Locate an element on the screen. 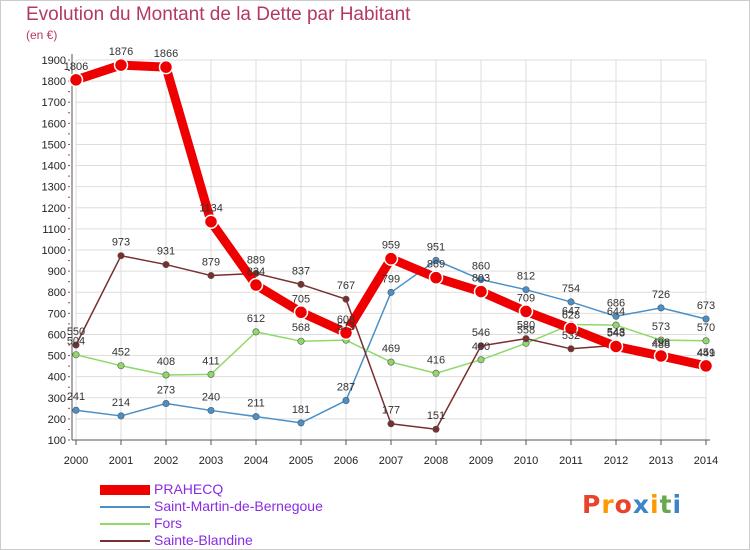  data-label: 1876 is located at coordinates (121, 52).